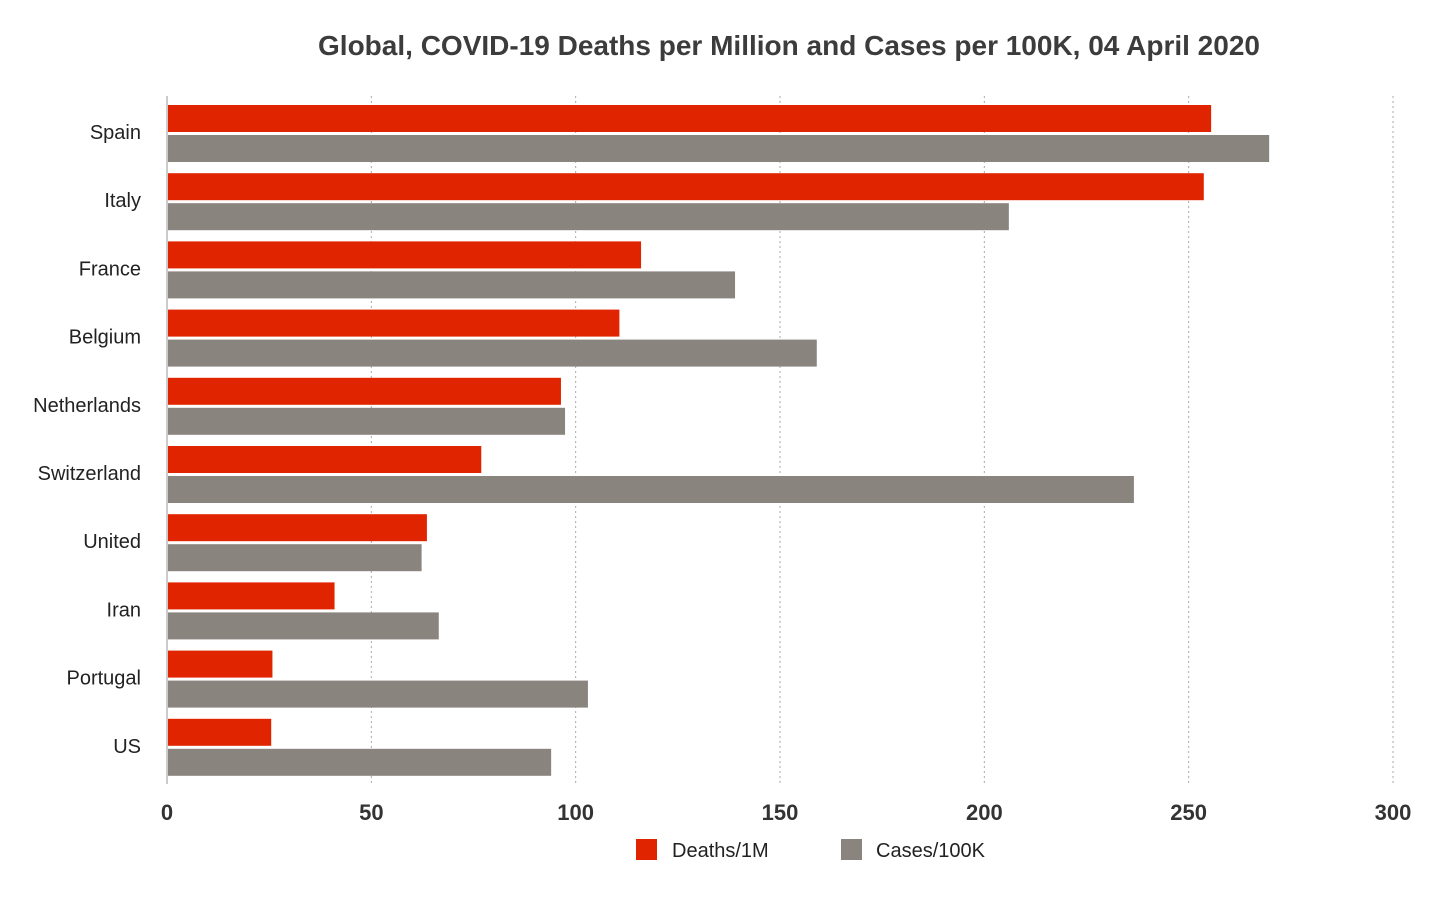 The width and height of the screenshot is (1456, 900). What do you see at coordinates (452, 285) in the screenshot?
I see `bar-cases-france` at bounding box center [452, 285].